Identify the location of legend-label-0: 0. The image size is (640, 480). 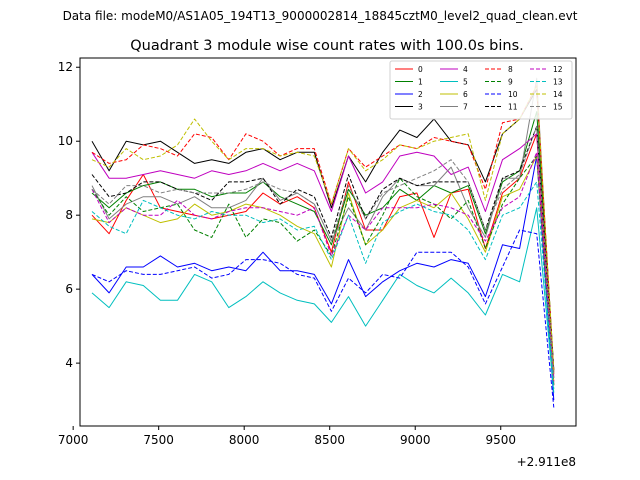
(420, 69).